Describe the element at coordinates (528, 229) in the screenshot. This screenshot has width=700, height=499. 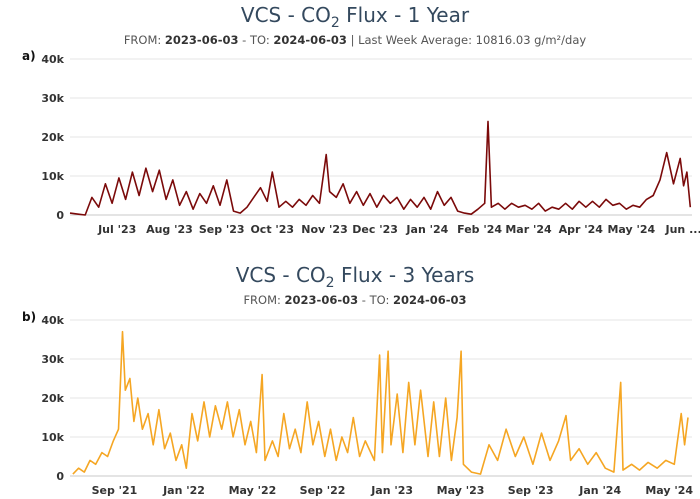
I see `x-tick-label: Mar '24` at that location.